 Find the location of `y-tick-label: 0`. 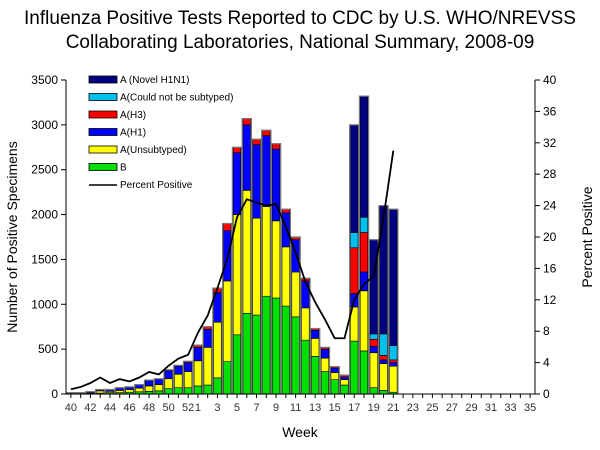

y-tick-label: 0 is located at coordinates (54, 394).